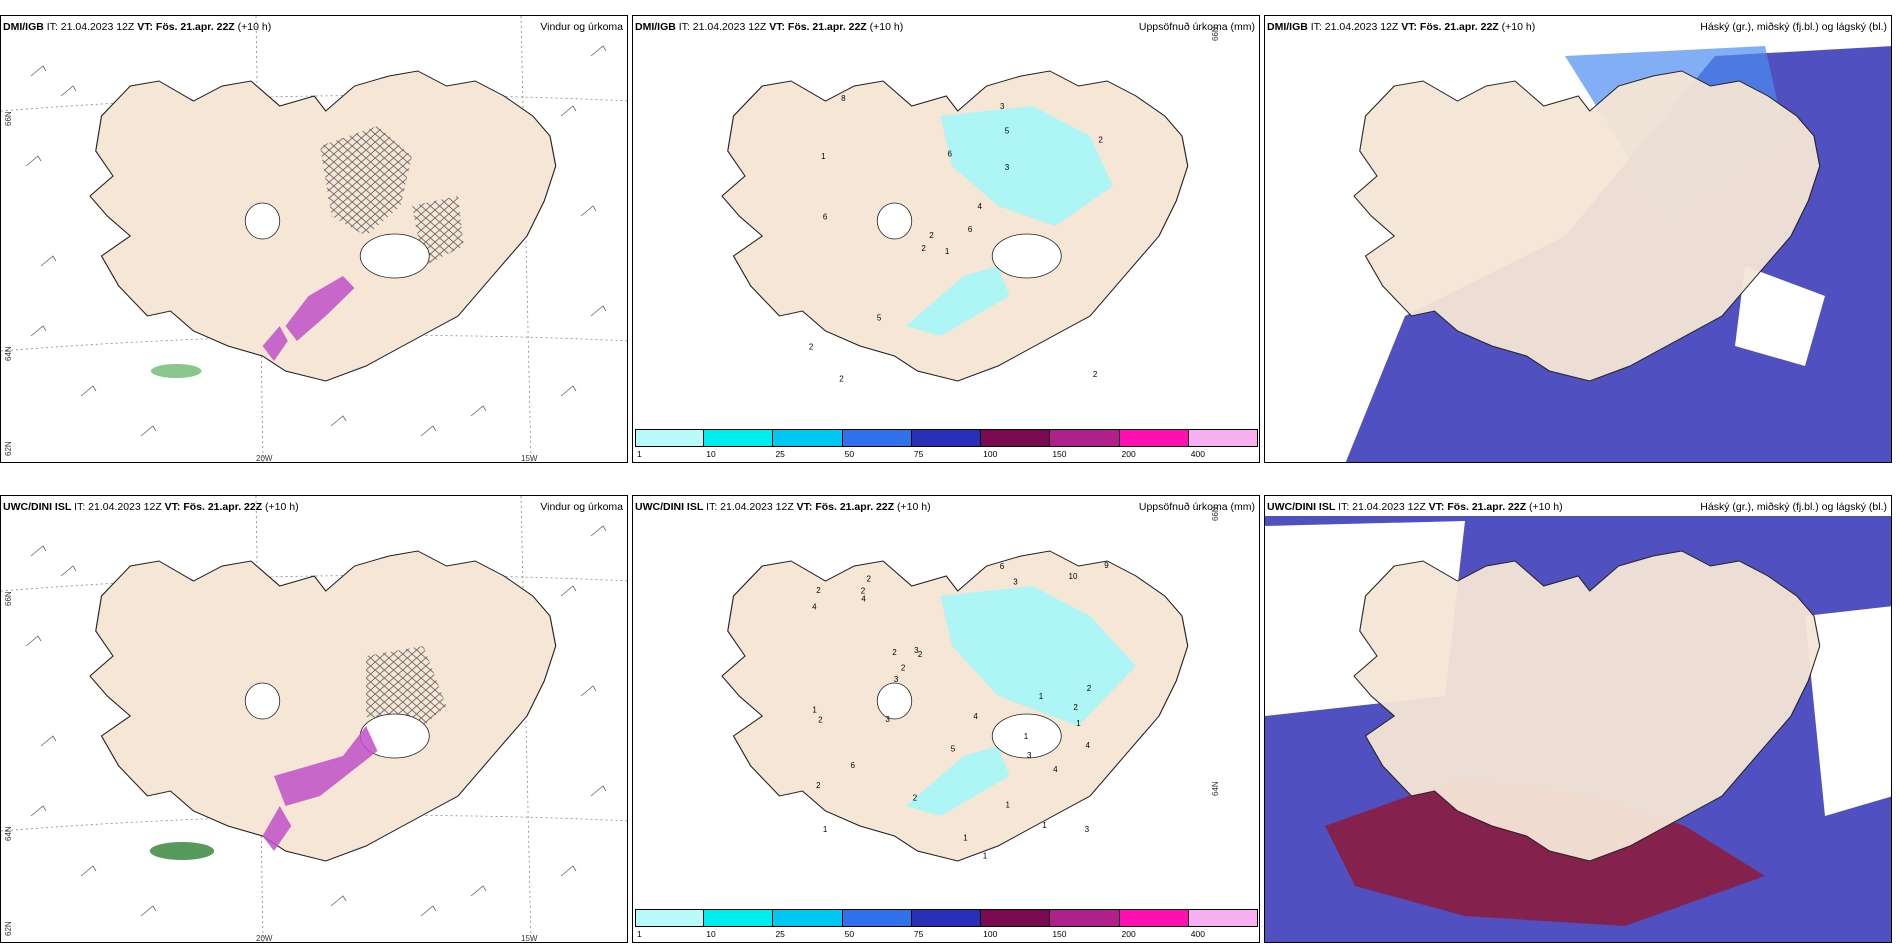 Image resolution: width=1900 pixels, height=950 pixels. Describe the element at coordinates (264, 938) in the screenshot. I see `svg-text: 20W` at that location.